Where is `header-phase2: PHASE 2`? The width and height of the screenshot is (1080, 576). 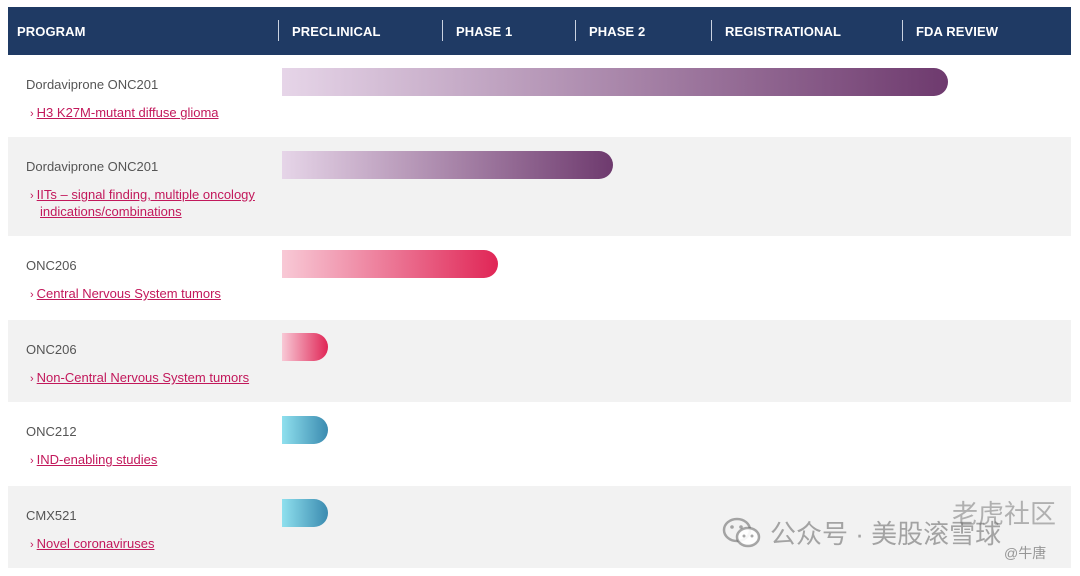
header-phase2: PHASE 2 is located at coordinates (617, 31).